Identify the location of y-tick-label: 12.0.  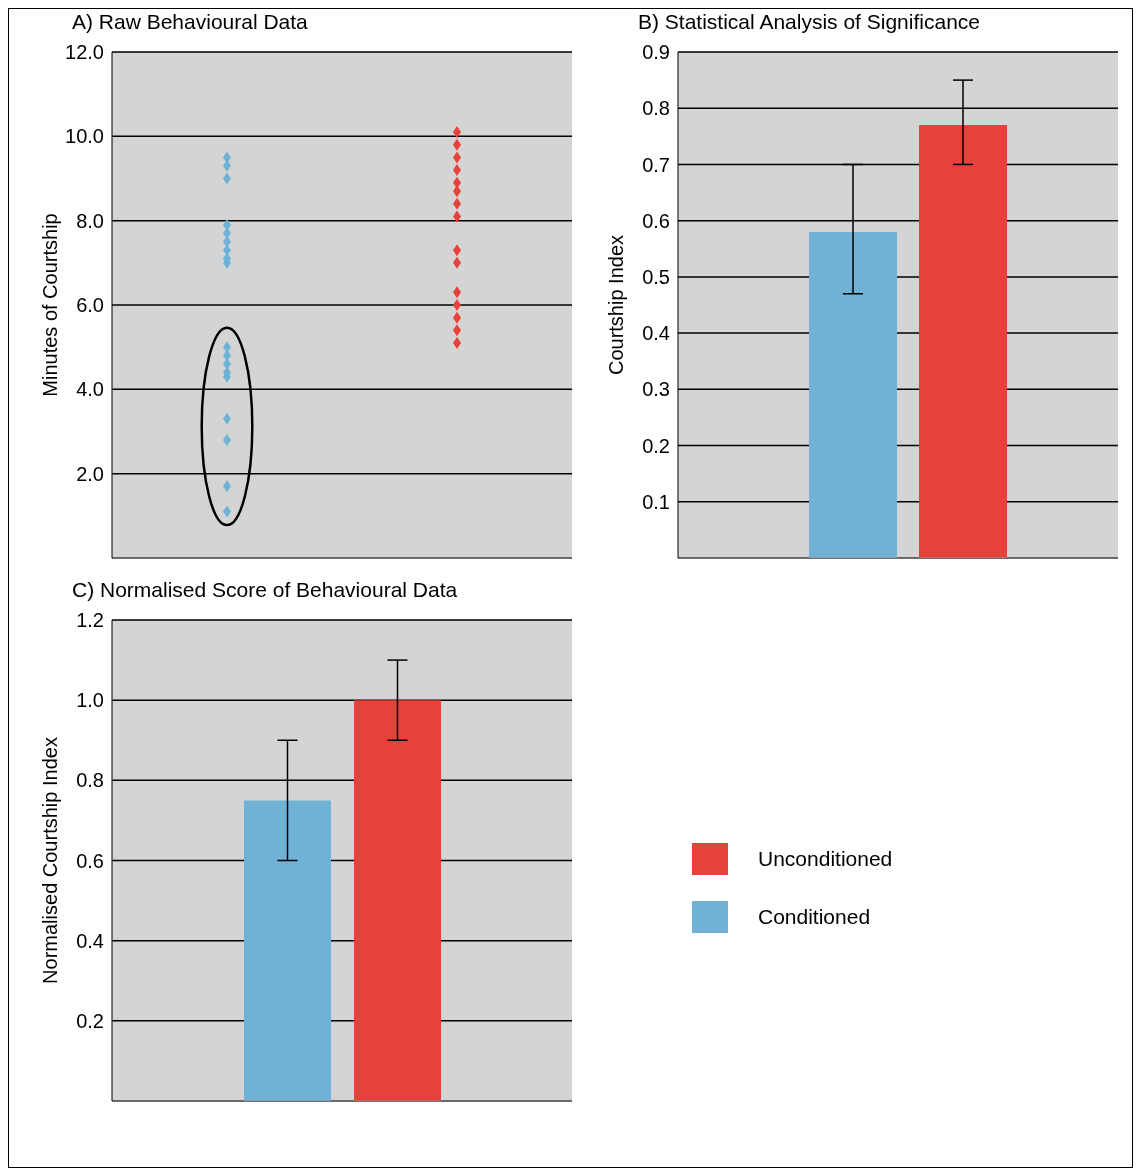
(84, 52).